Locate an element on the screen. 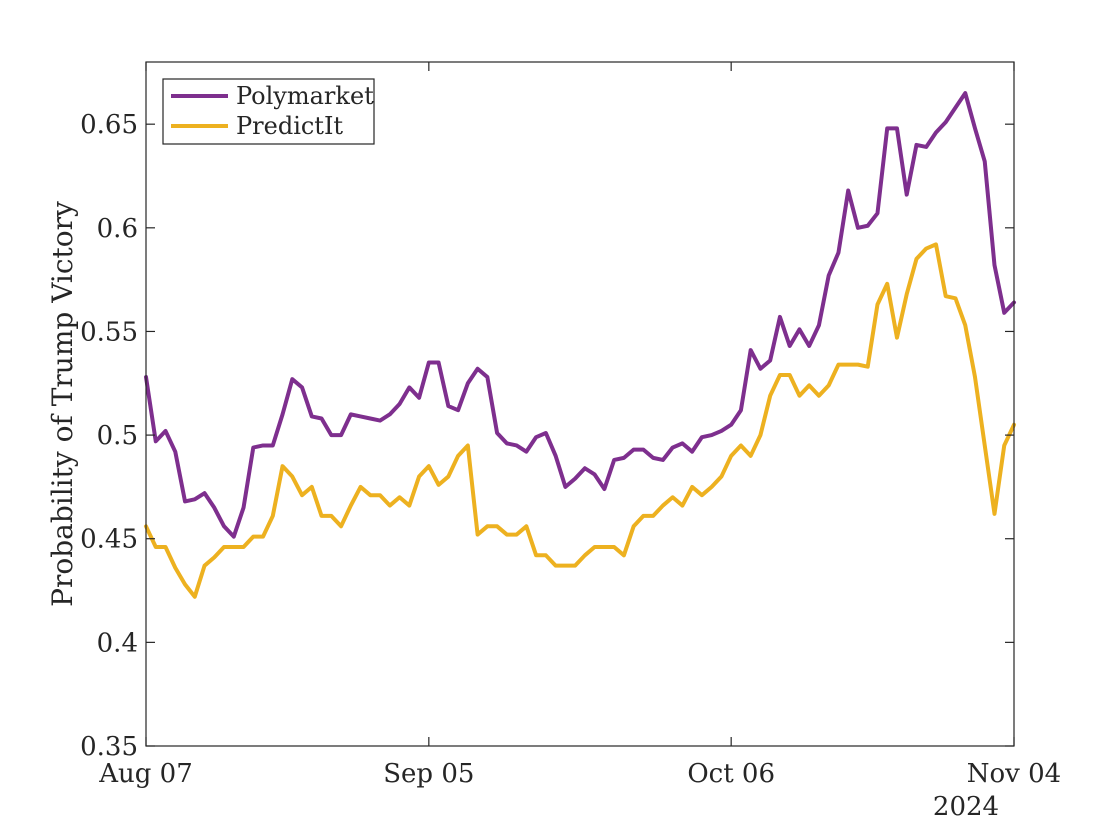 Image resolution: width=1120 pixels, height=840 pixels. x-tick-label: Nov 04 is located at coordinates (1014, 774).